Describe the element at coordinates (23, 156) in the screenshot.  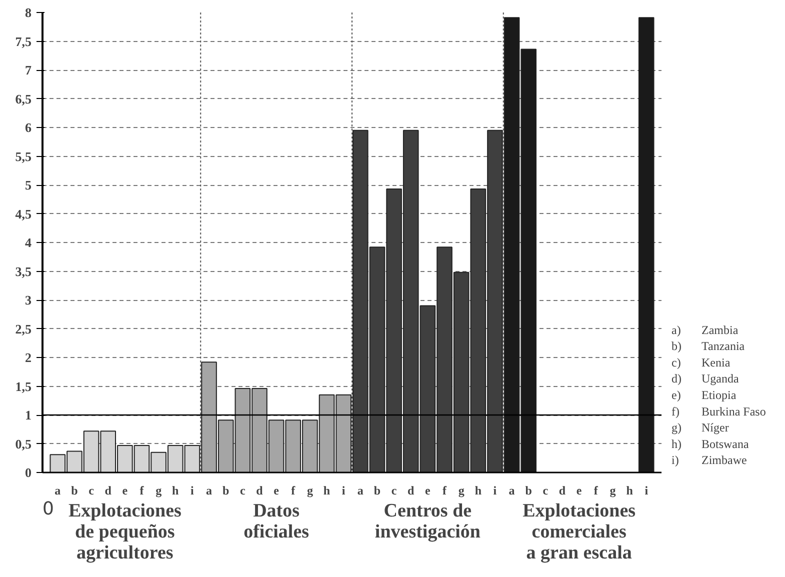
I see `y-tick-label: 5,5` at that location.